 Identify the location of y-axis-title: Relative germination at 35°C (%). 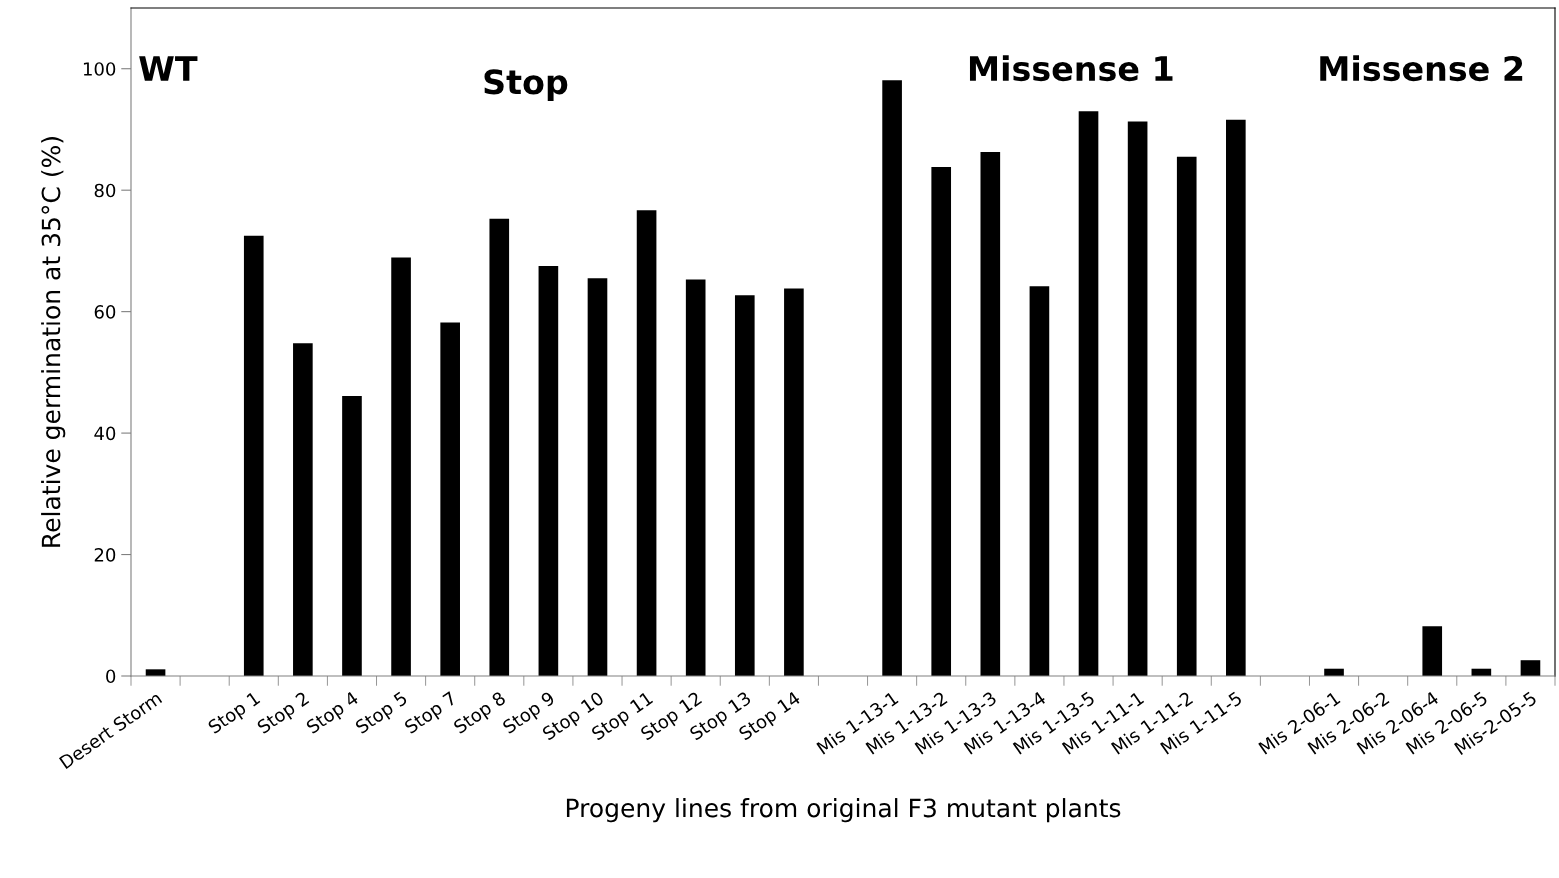
(53, 342).